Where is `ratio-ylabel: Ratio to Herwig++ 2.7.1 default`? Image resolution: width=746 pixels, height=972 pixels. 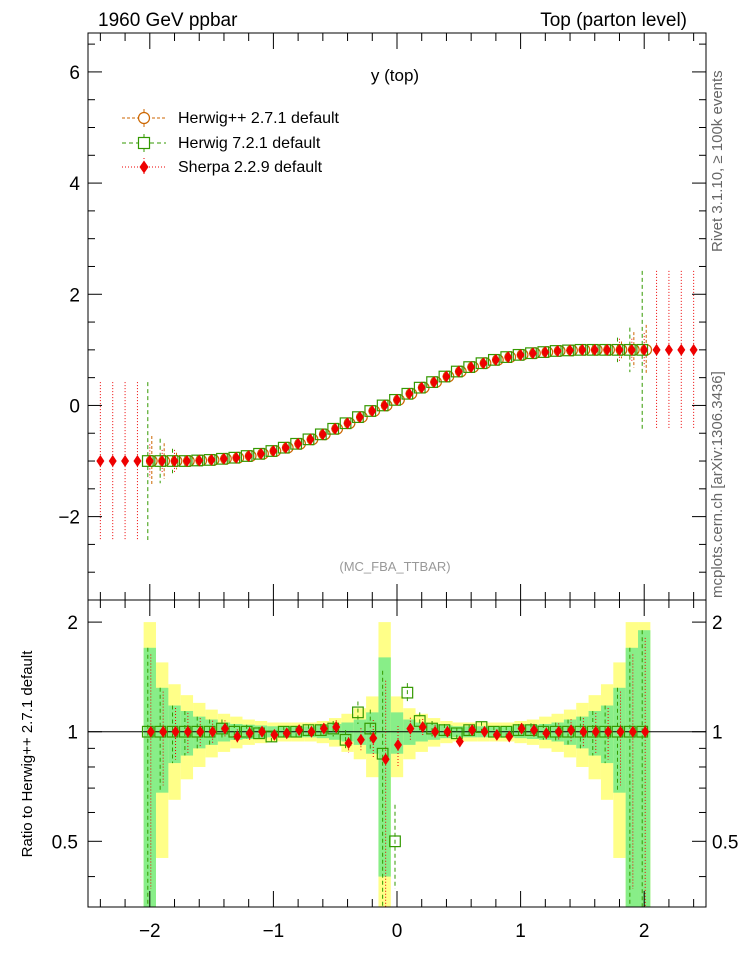
ratio-ylabel: Ratio to Herwig++ 2.7.1 default is located at coordinates (27, 754).